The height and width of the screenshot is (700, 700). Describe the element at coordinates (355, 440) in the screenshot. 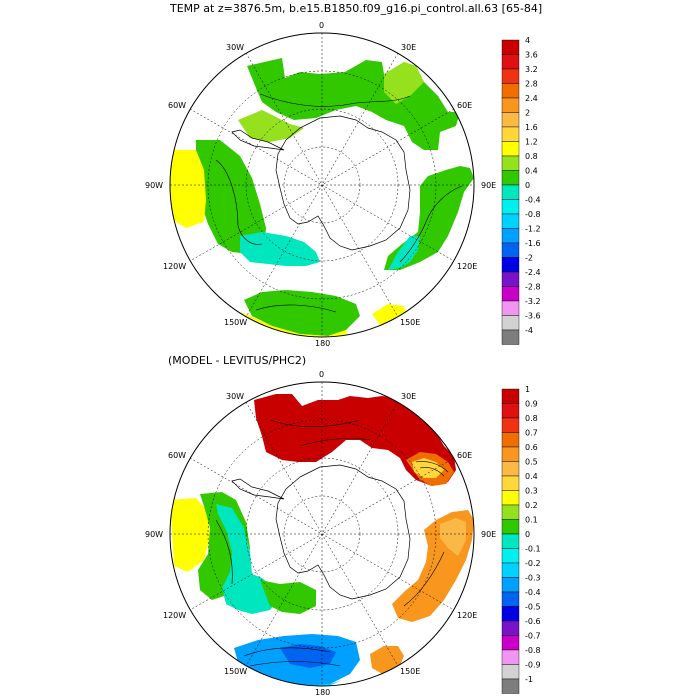

I see `atlantic-warm-anomaly` at that location.